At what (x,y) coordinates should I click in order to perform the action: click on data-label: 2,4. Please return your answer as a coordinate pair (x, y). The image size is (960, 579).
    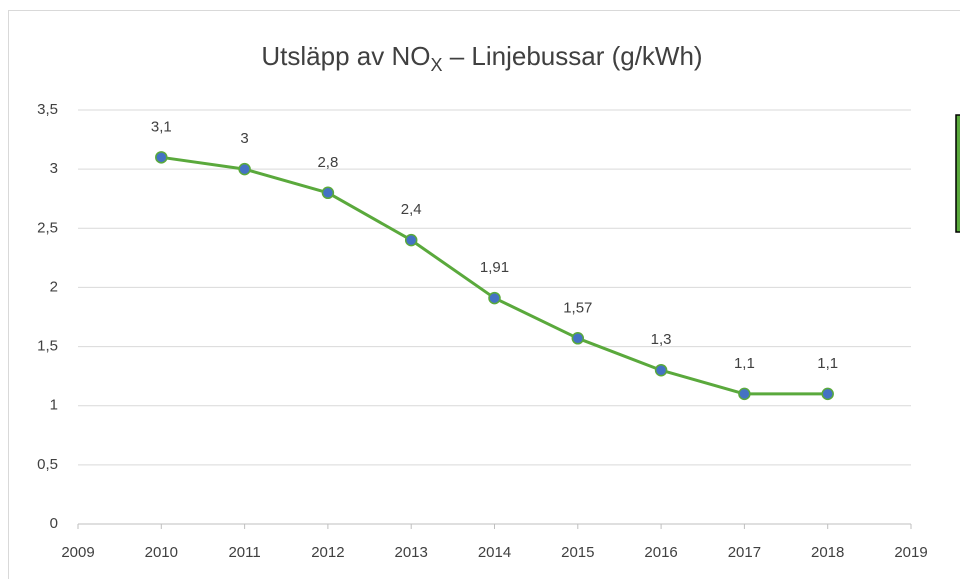
    Looking at the image, I should click on (411, 209).